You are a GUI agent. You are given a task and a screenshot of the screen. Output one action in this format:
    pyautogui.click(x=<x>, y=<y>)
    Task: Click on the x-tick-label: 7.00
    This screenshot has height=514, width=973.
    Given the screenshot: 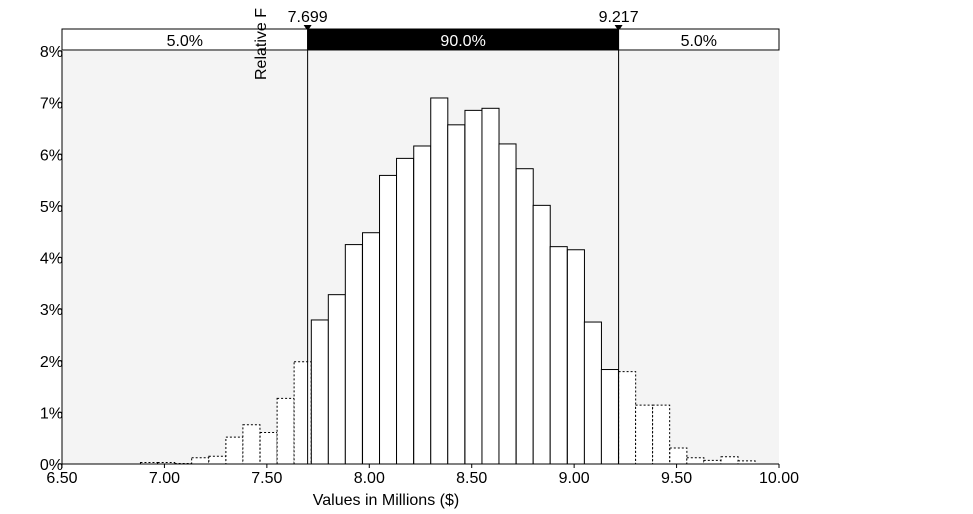 What is the action you would take?
    pyautogui.click(x=164, y=478)
    